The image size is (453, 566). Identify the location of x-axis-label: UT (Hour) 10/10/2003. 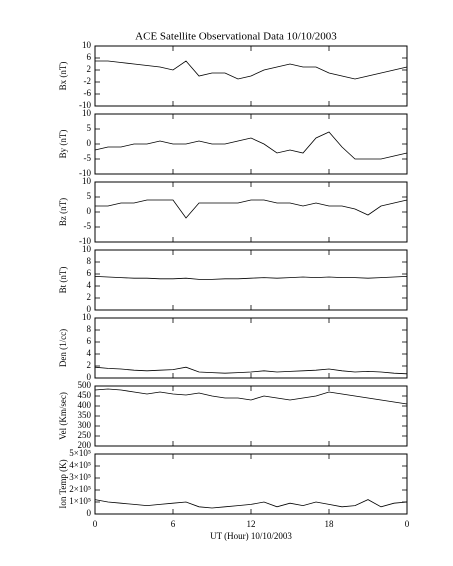
(251, 536).